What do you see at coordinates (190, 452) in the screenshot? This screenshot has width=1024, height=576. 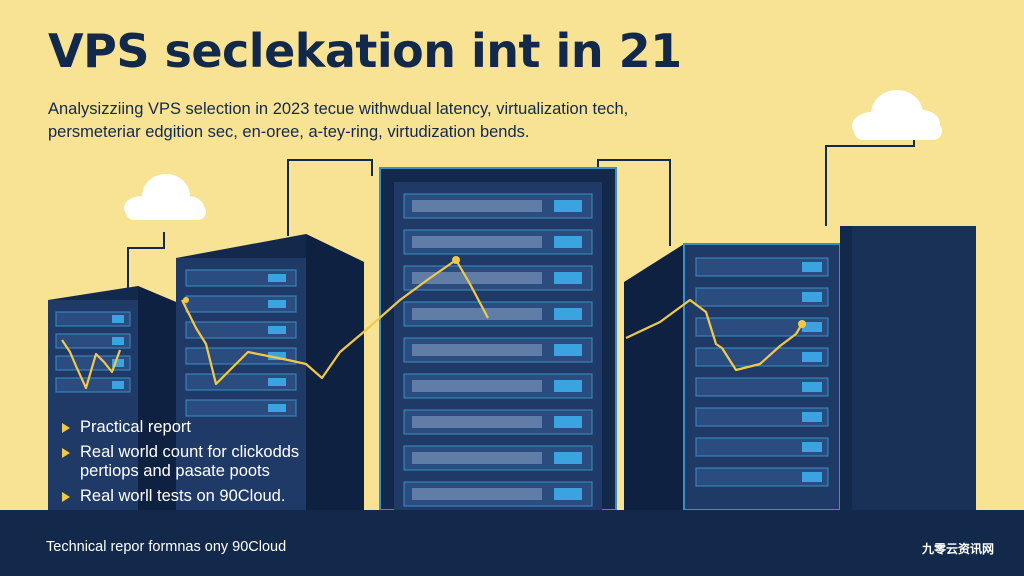 I see `list-item-text: Real world count for clickodds` at bounding box center [190, 452].